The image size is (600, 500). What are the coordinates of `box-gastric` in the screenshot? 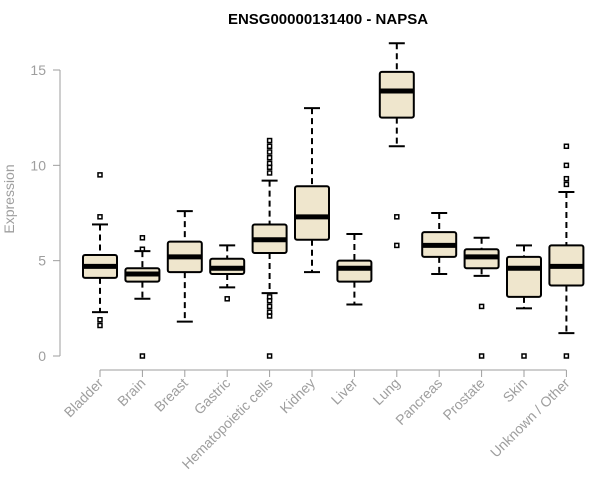 It's located at (227, 273).